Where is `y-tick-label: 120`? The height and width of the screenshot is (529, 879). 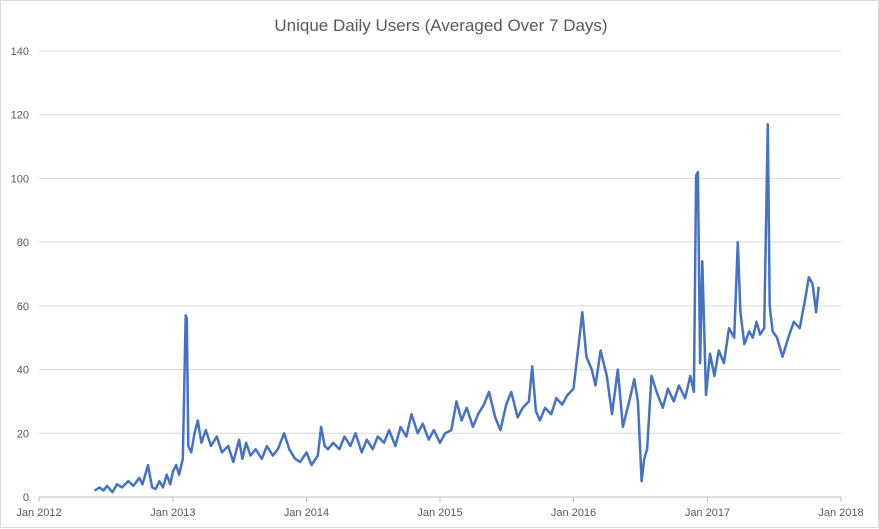 y-tick-label: 120 is located at coordinates (20, 116).